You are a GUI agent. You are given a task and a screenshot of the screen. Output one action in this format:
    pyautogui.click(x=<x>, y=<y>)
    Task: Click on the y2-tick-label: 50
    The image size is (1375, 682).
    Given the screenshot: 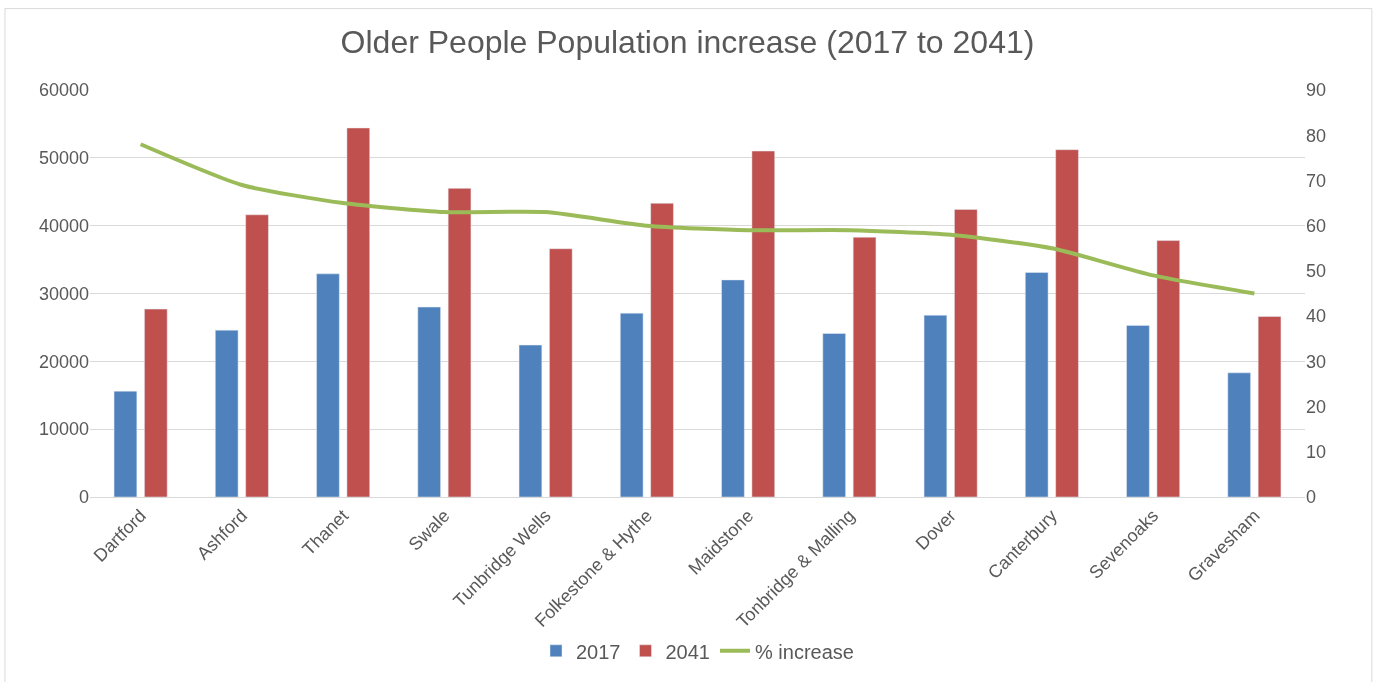 What is the action you would take?
    pyautogui.click(x=1316, y=271)
    